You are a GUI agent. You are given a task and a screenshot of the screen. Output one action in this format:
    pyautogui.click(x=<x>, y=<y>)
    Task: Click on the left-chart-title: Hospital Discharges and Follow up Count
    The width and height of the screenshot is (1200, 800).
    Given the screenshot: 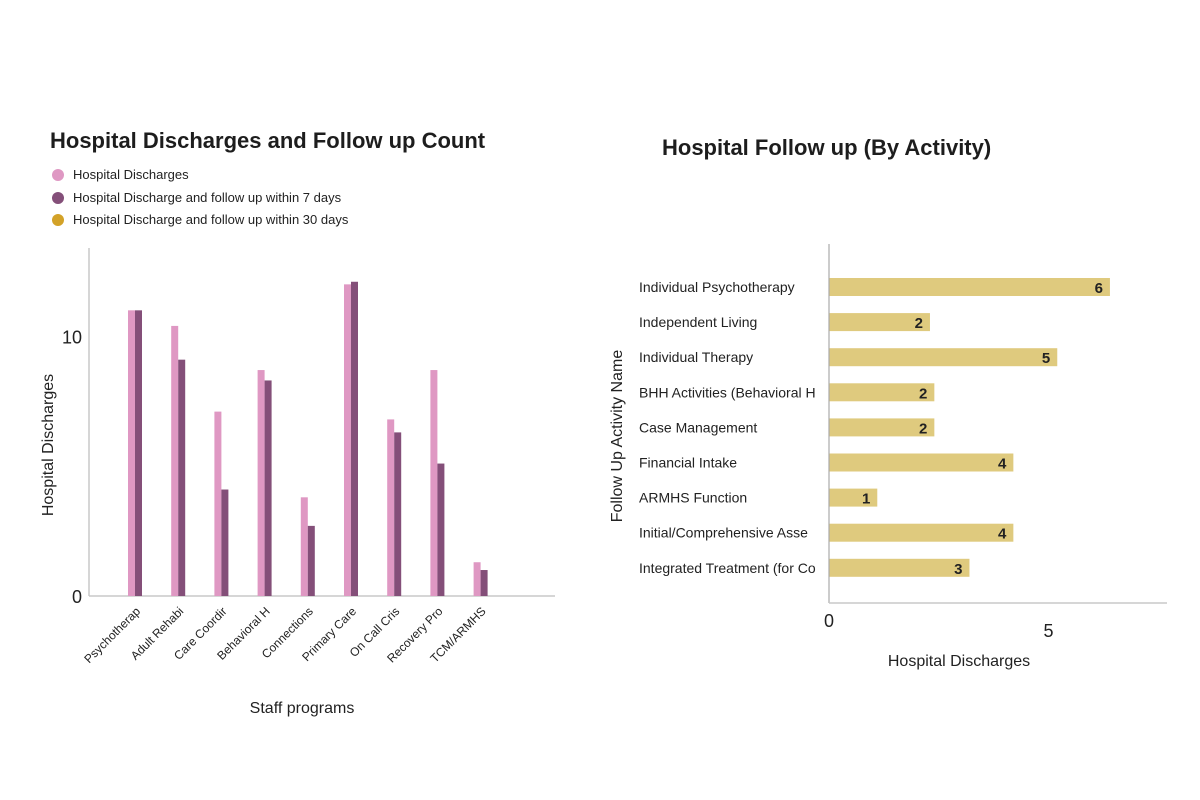 What is the action you would take?
    pyautogui.click(x=268, y=140)
    